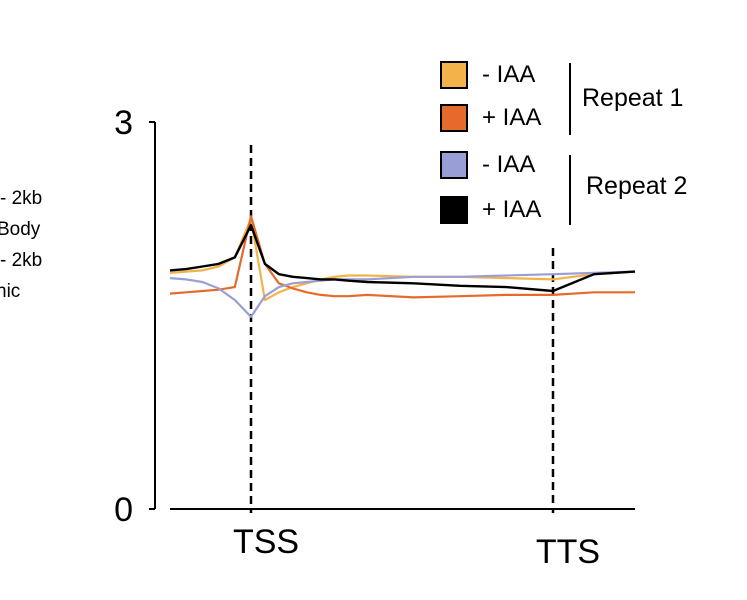 The height and width of the screenshot is (600, 747). I want to click on y-tick-label: 3, so click(123, 123).